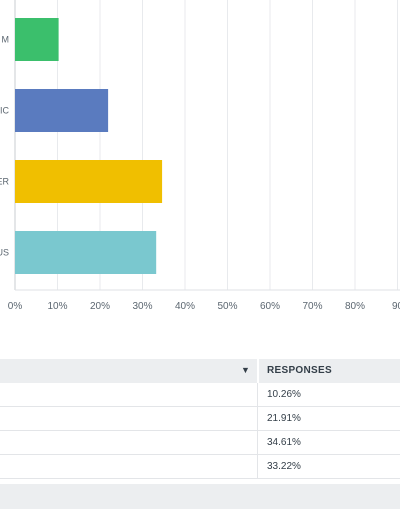  What do you see at coordinates (200, 395) in the screenshot?
I see `table-row: 10.26%` at bounding box center [200, 395].